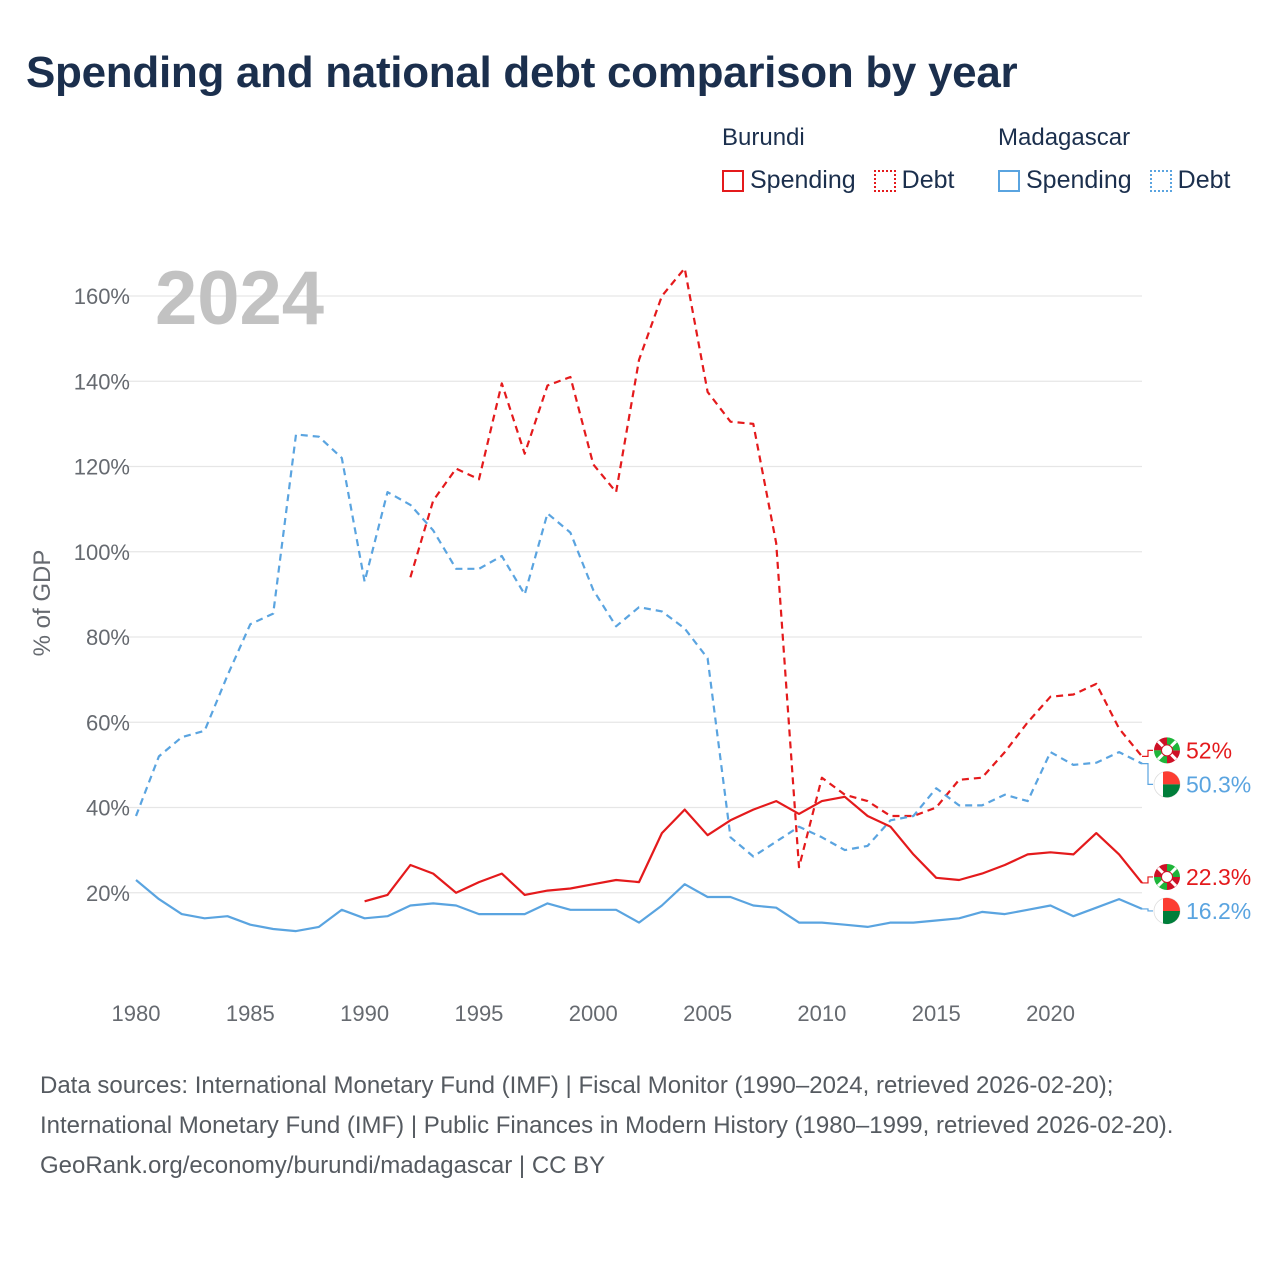  Describe the element at coordinates (102, 296) in the screenshot. I see `y-tick-label: 160%` at that location.